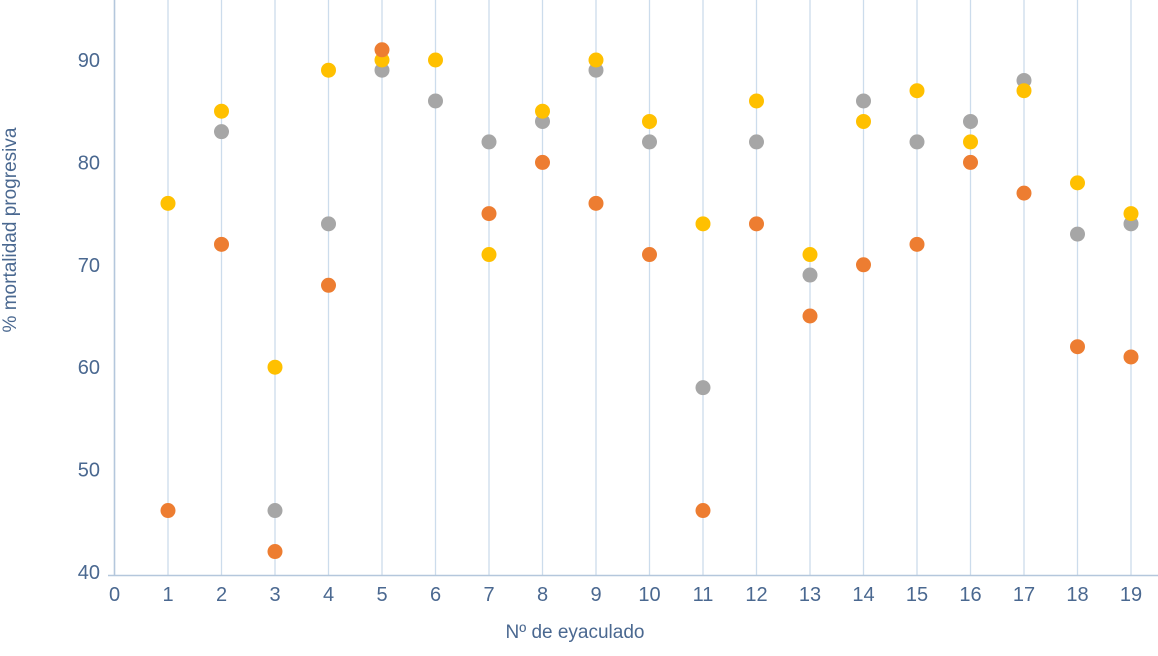  What do you see at coordinates (489, 142) in the screenshot?
I see `point-gray-x7` at bounding box center [489, 142].